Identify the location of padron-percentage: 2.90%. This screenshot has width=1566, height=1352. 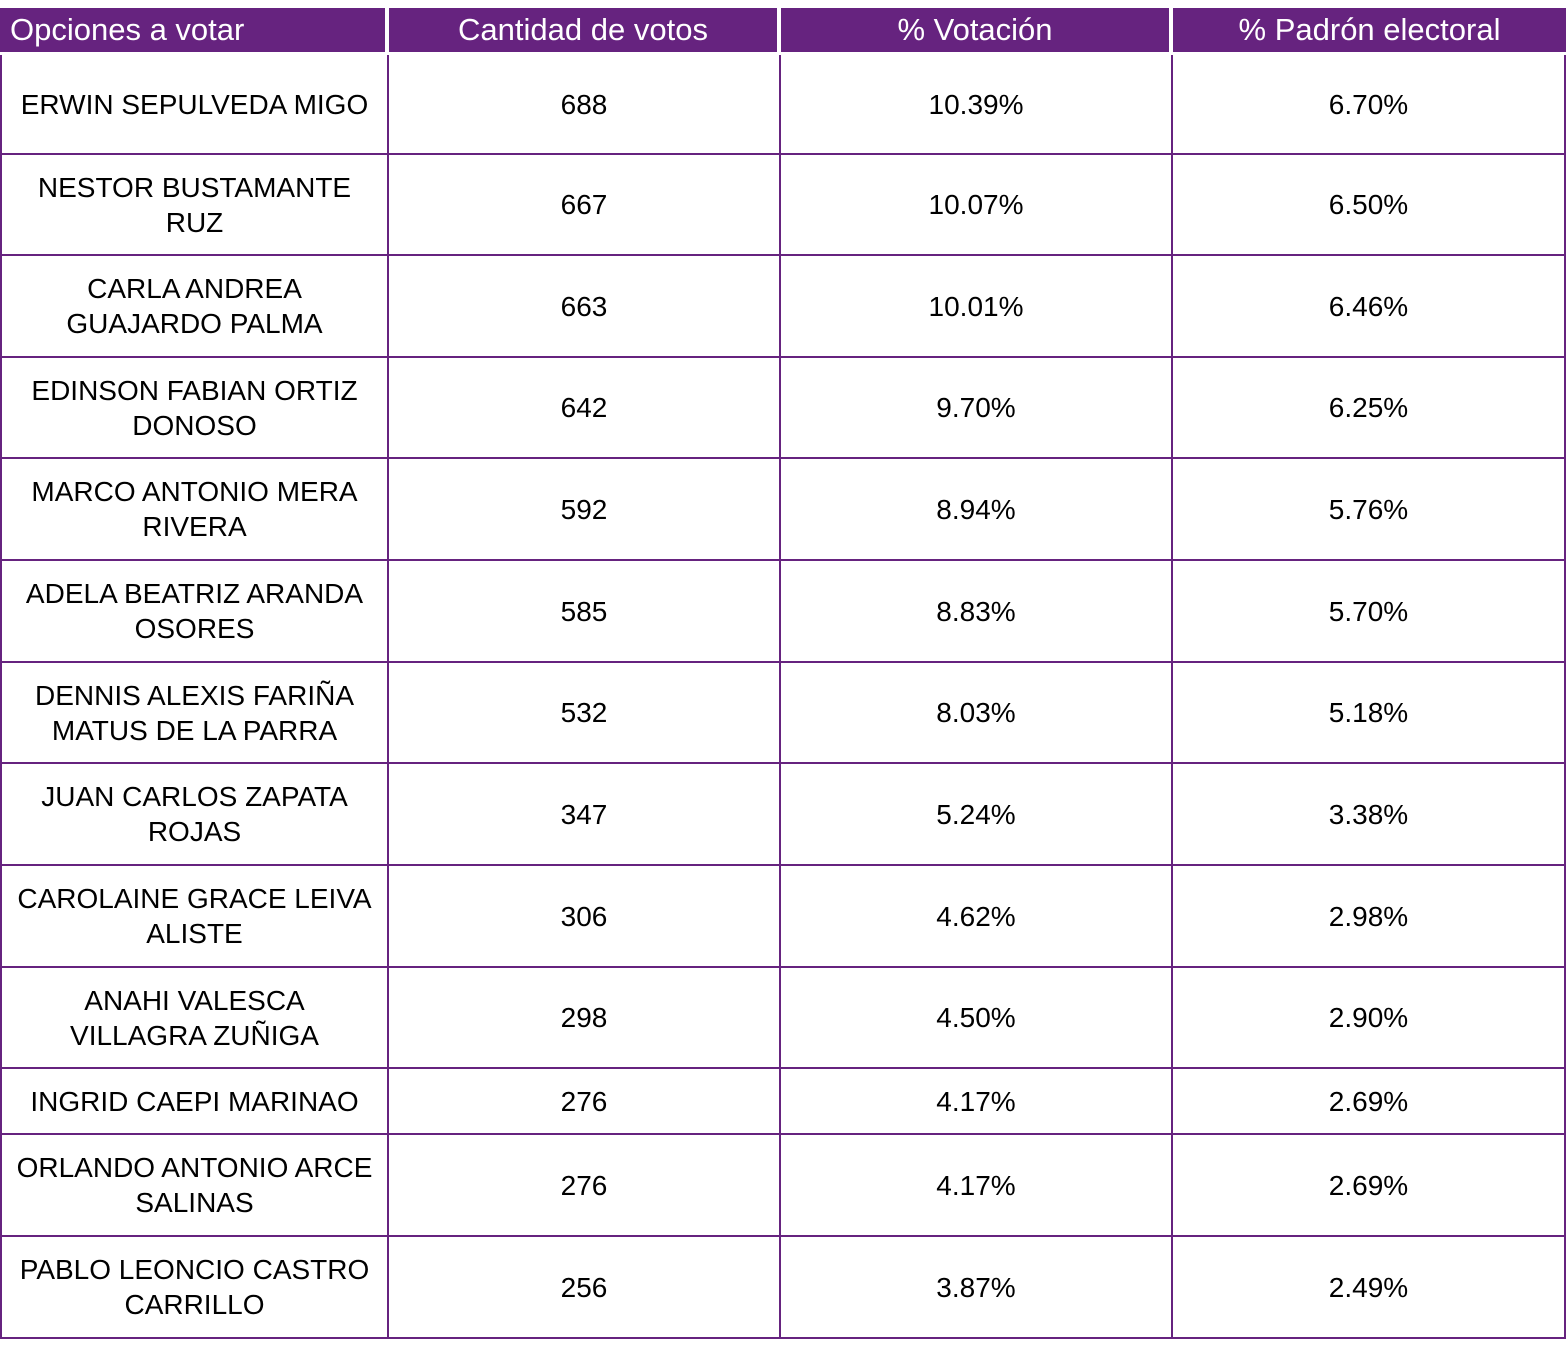
(1369, 1018).